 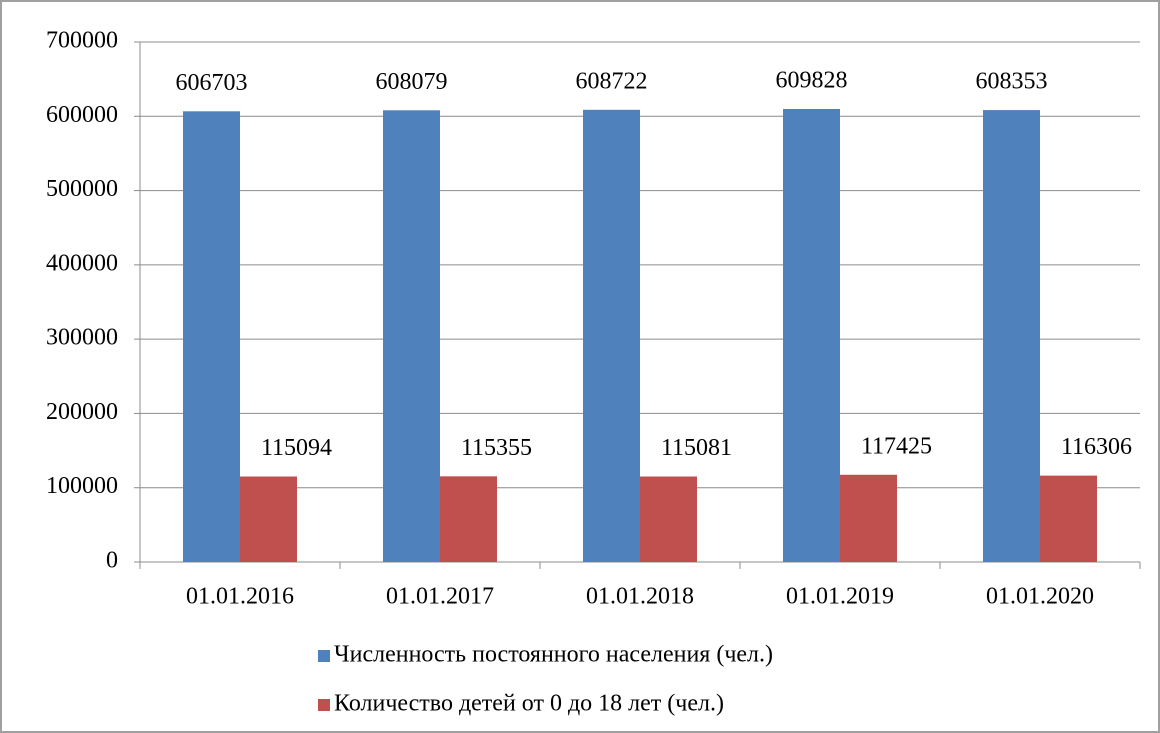 I want to click on data-label: 606703, so click(x=212, y=83).